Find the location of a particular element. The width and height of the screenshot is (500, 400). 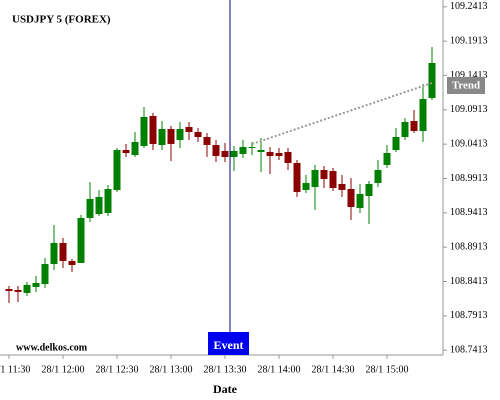

y-tick-label: 108.9413 is located at coordinates (469, 212).